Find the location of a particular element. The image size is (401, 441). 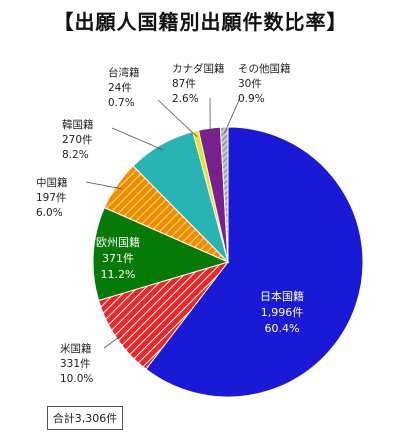

slice-label: 中国籍 is located at coordinates (52, 182).